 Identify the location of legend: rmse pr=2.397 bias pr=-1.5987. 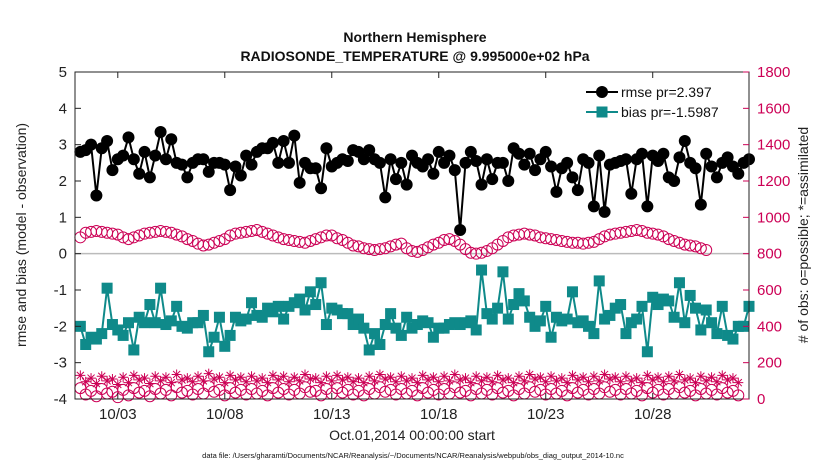
(652, 102).